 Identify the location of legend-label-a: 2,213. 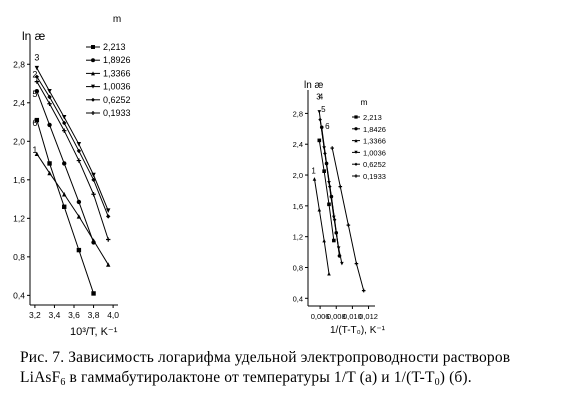
(114, 47).